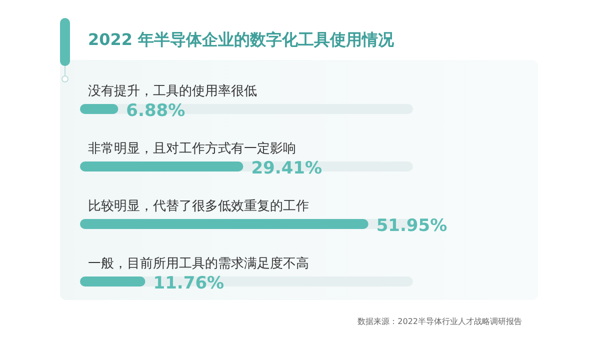  I want to click on source-note: 数据来源：2022半导体行业人才战略调研报告, so click(440, 321).